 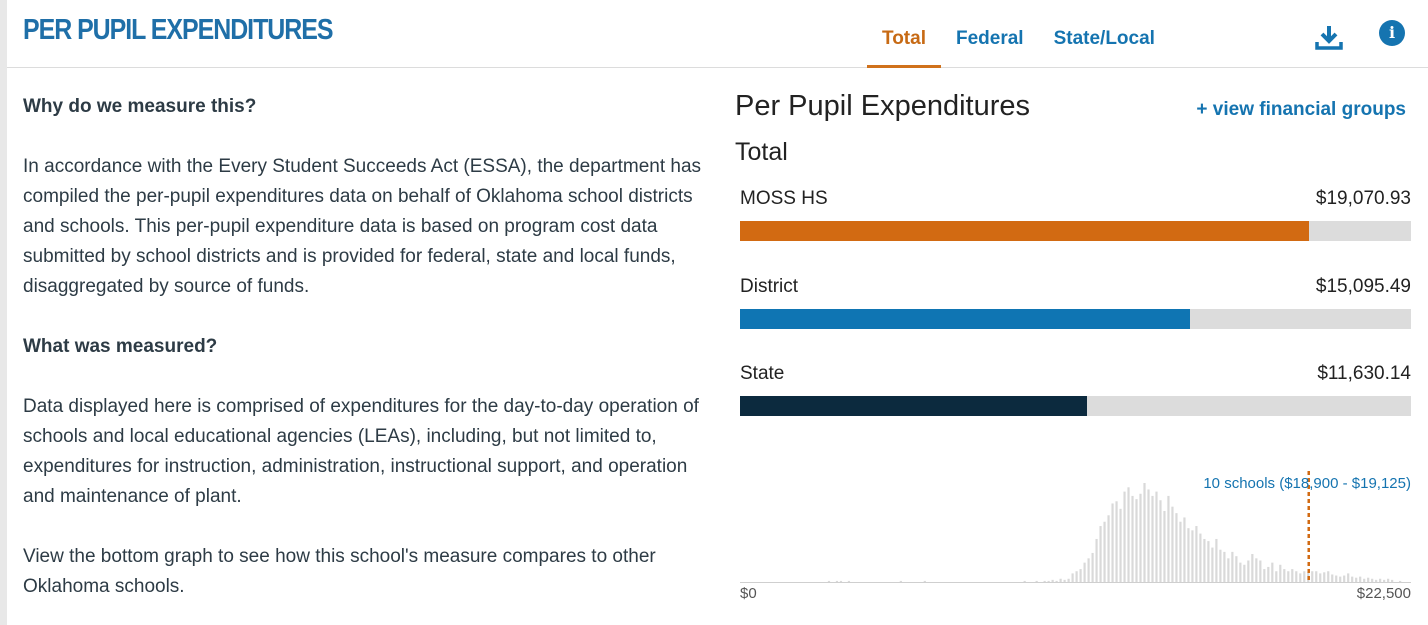 I want to click on download-icon, so click(x=1329, y=38).